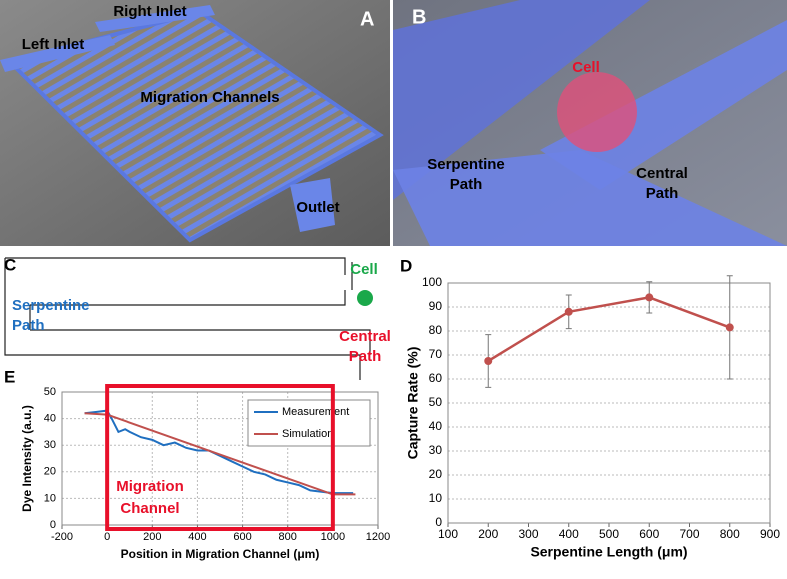  What do you see at coordinates (317, 207) in the screenshot?
I see `label: Outlet` at bounding box center [317, 207].